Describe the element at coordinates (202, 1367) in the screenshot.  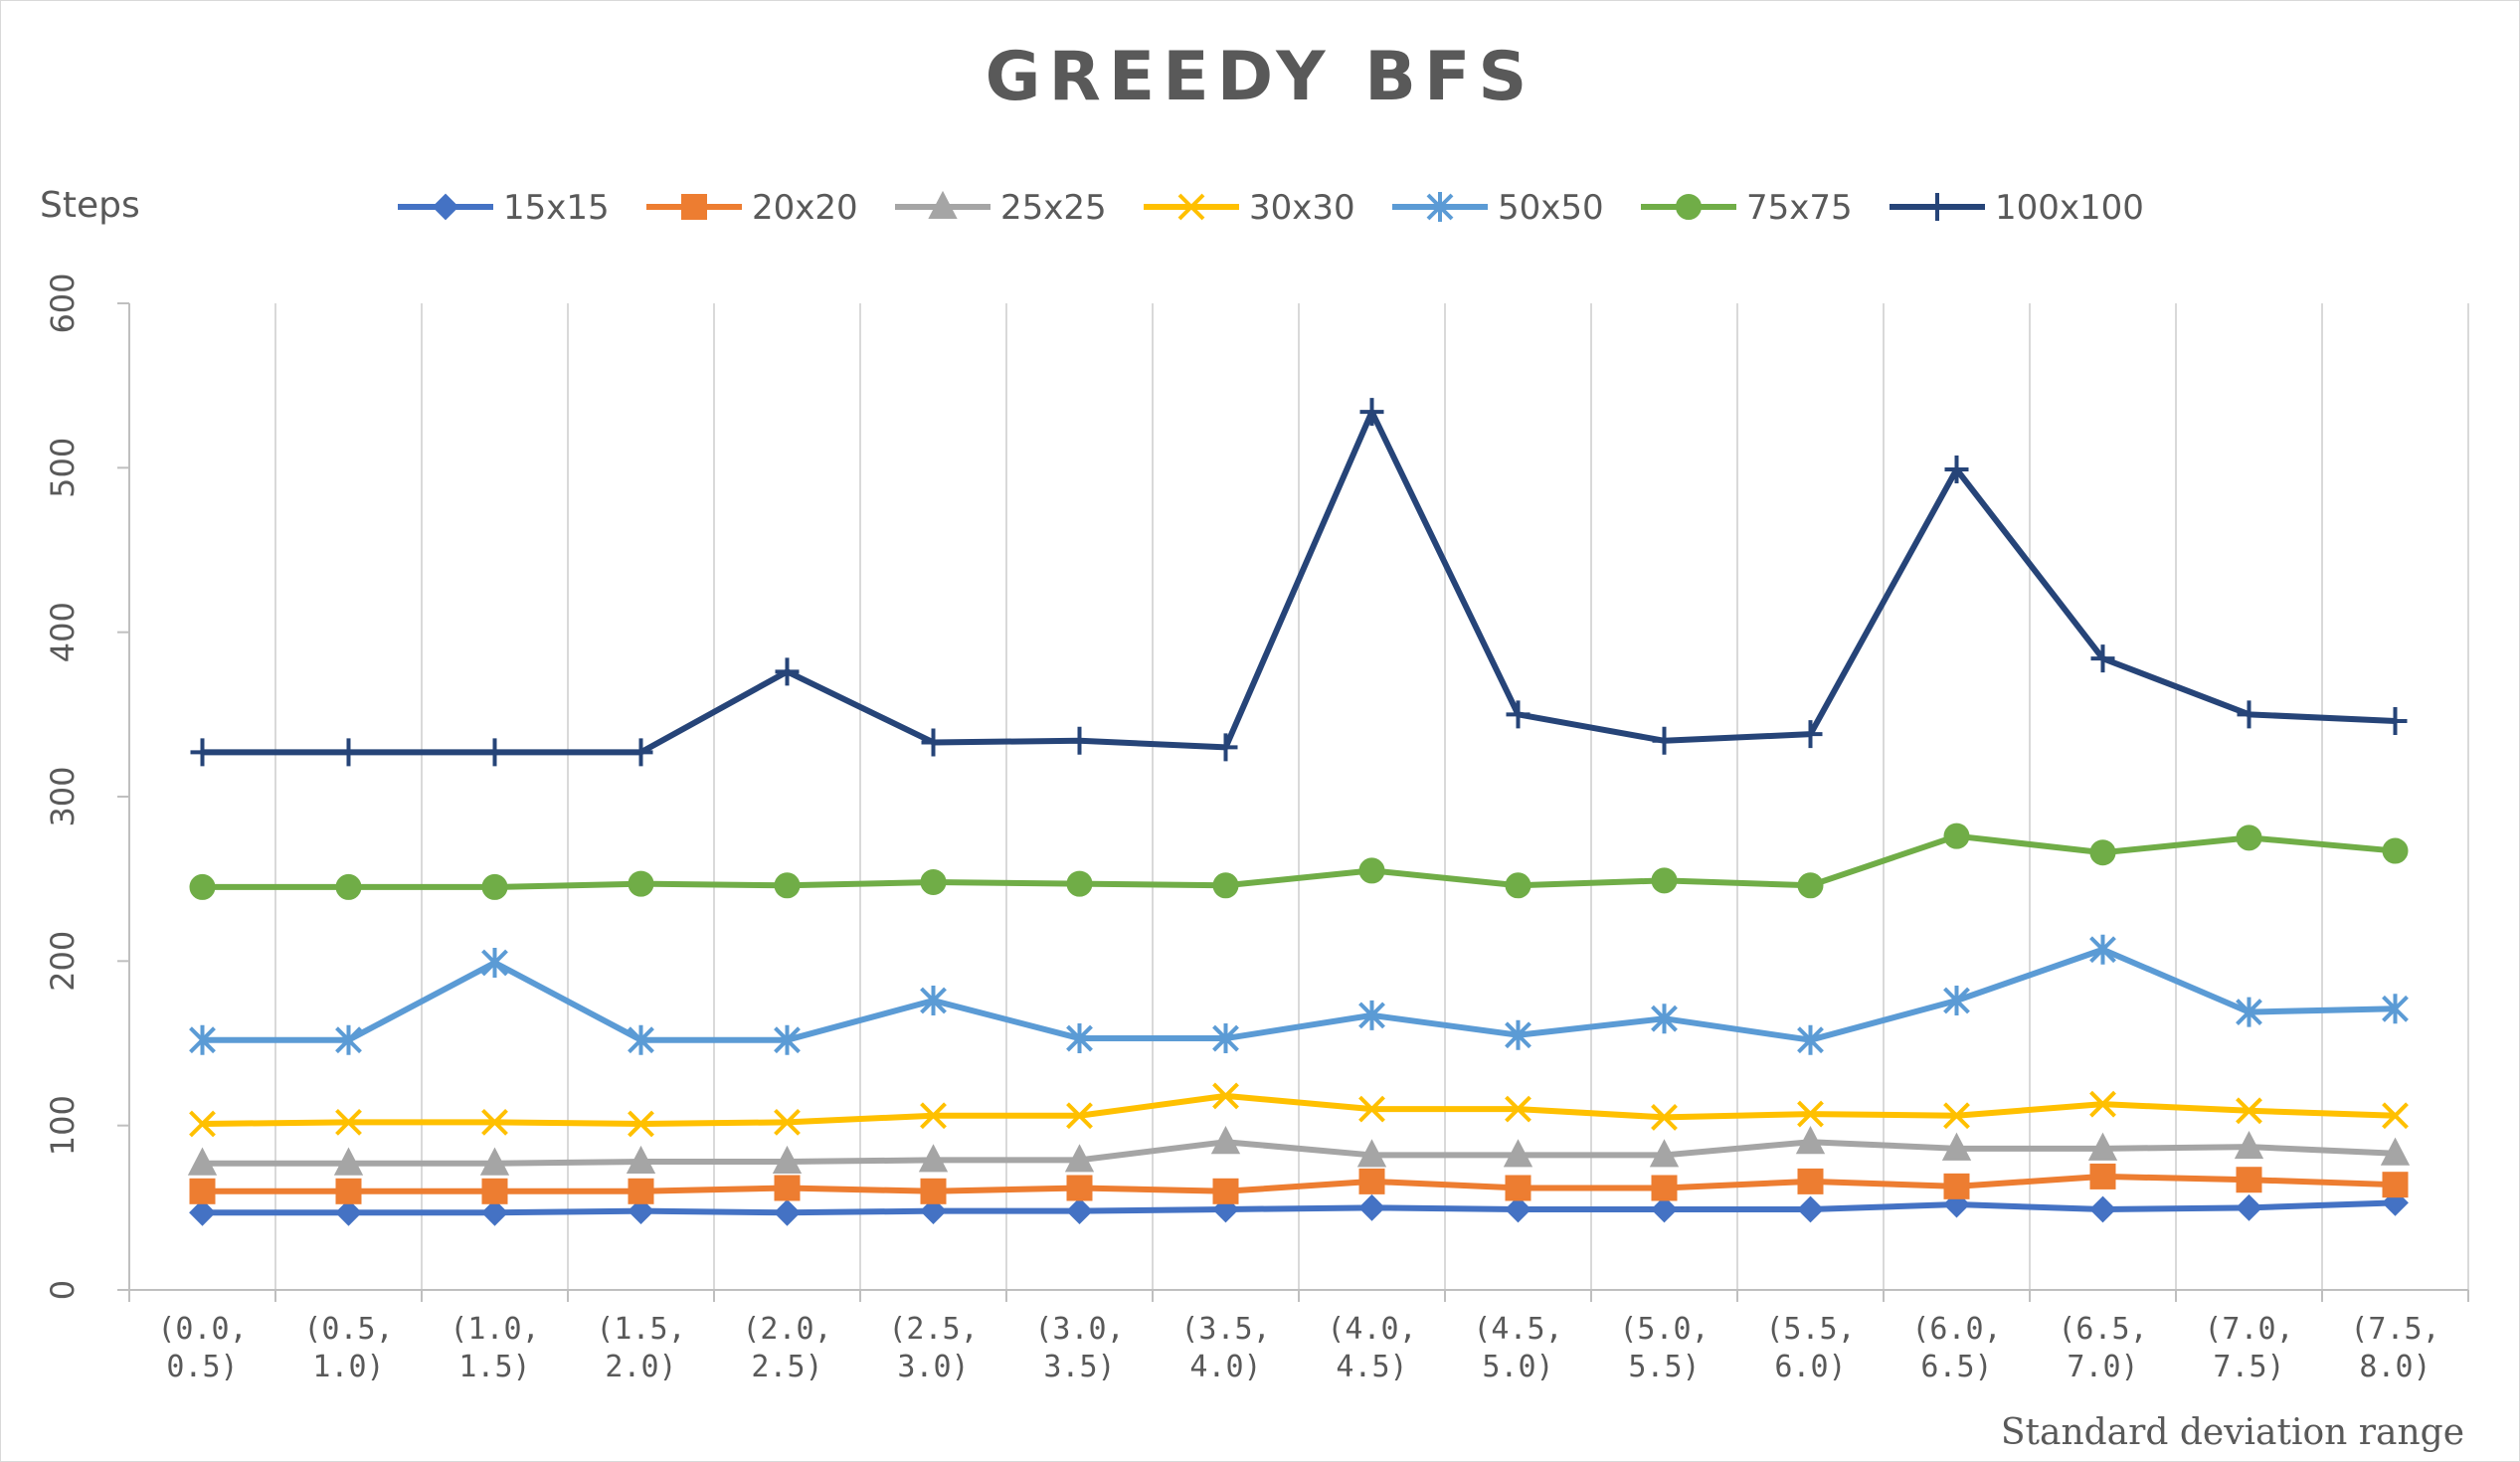
I see `x-tick-label-line: 0.5)` at that location.